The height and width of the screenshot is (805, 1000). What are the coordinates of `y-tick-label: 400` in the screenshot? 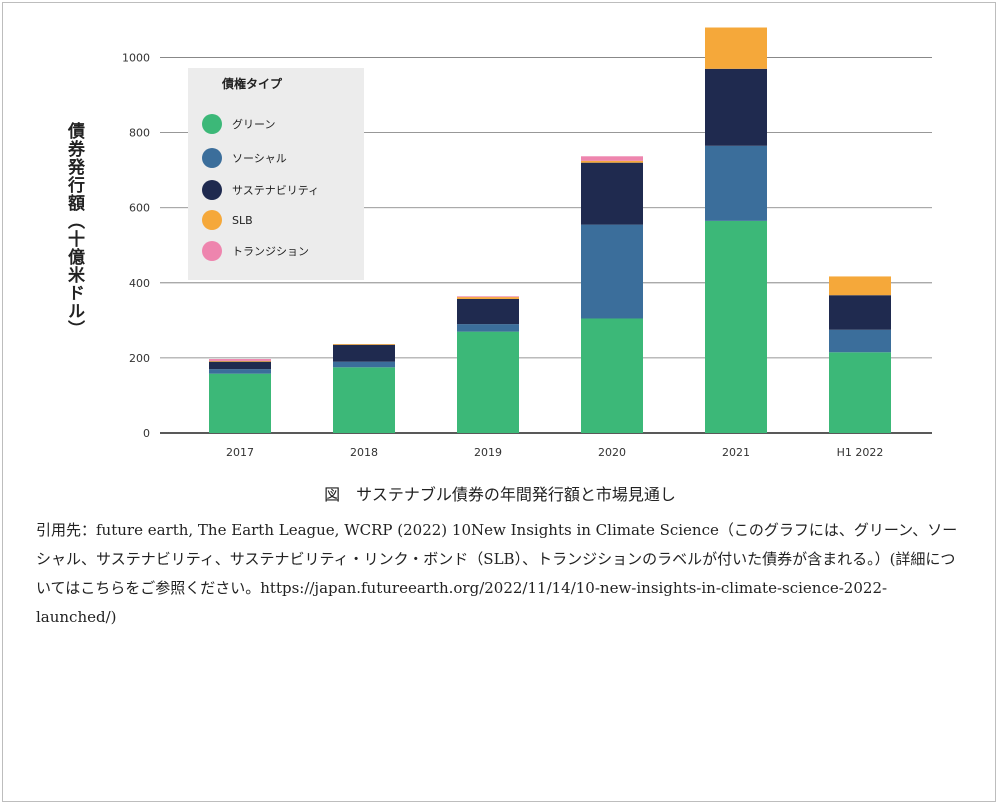 It's located at (139, 283).